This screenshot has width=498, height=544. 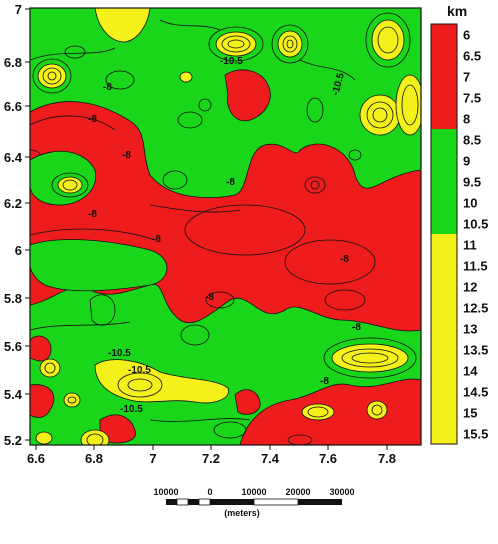 I want to click on x-tick-label: 6.6, so click(x=36, y=458).